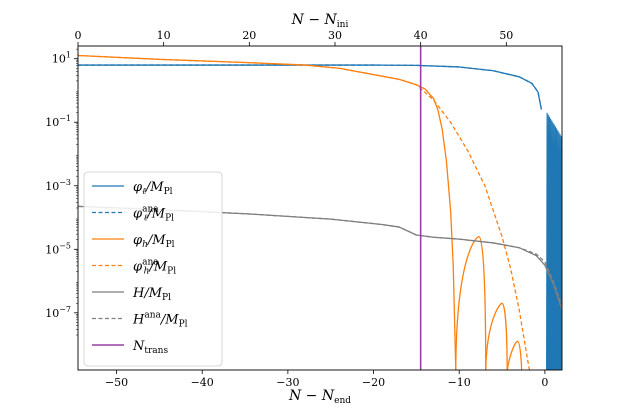 This screenshot has width=623, height=415. What do you see at coordinates (544, 382) in the screenshot?
I see `x-tick-label: 0` at bounding box center [544, 382].